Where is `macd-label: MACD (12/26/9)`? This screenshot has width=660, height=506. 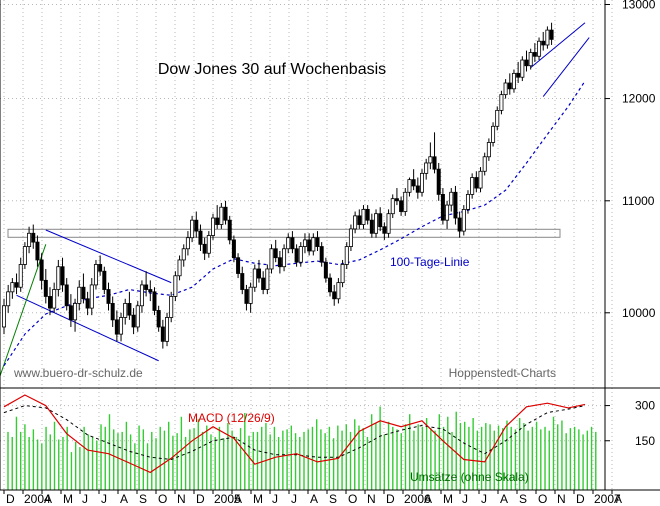
macd-label: MACD (12/26/9) is located at coordinates (231, 418).